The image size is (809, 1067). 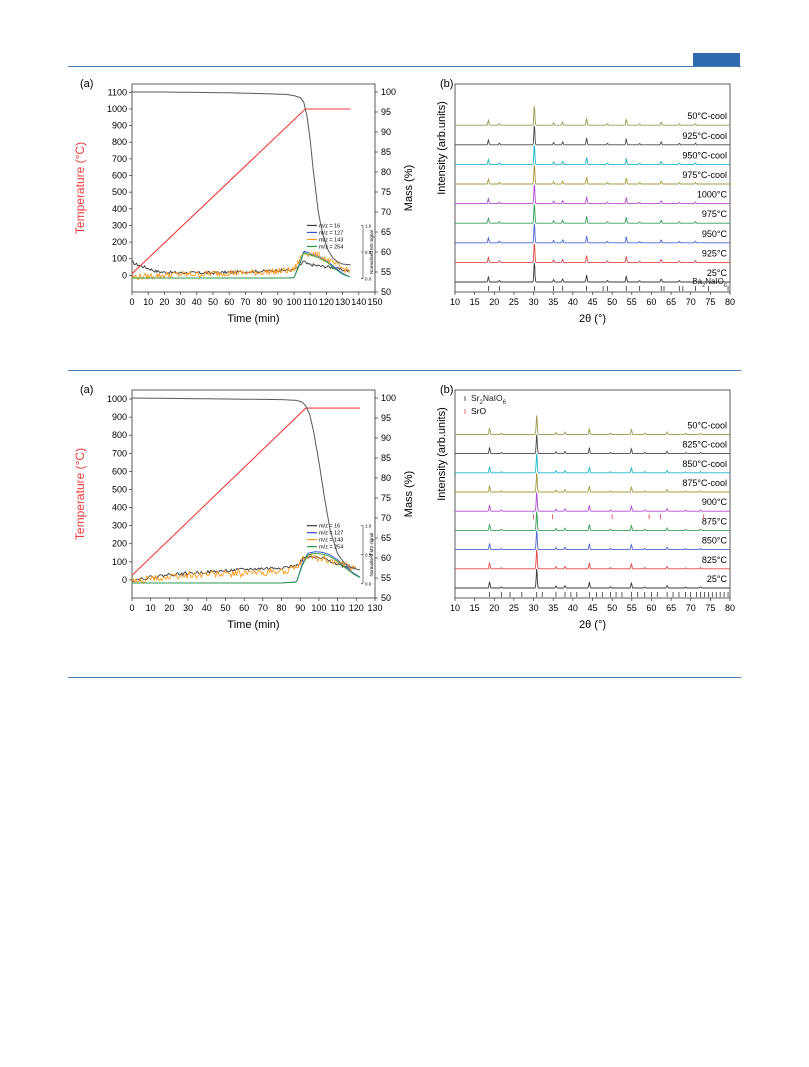 I want to click on panel-a-label: (a), so click(x=86, y=390).